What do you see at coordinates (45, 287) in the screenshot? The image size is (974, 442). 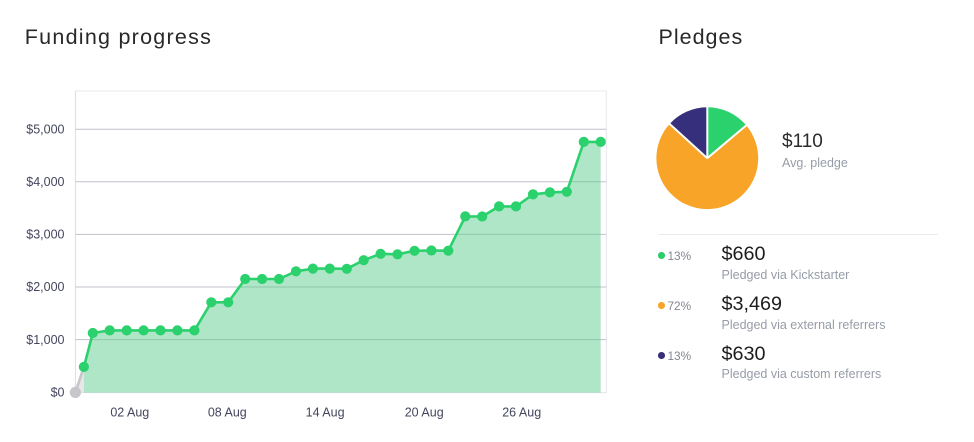 I see `svg-text: $2,000` at bounding box center [45, 287].